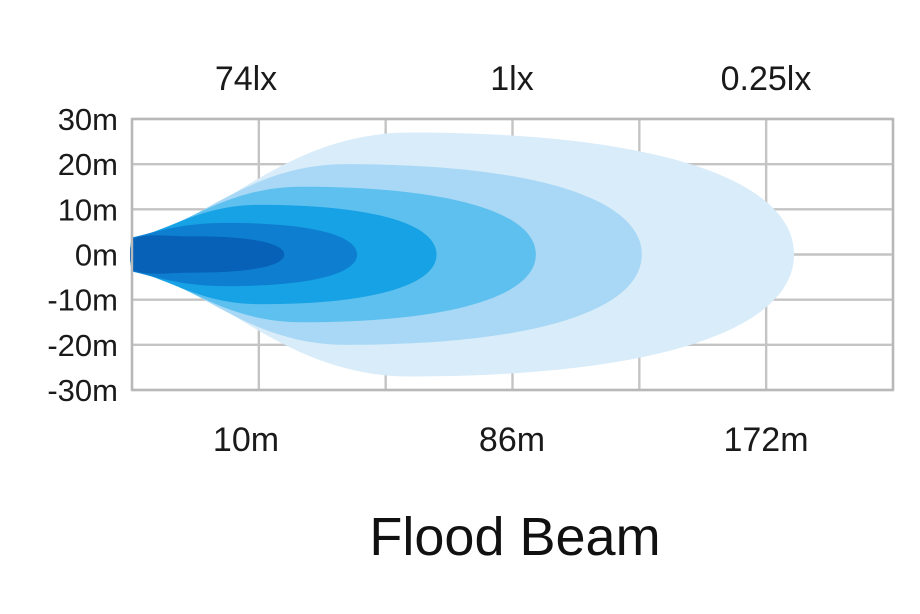  What do you see at coordinates (82, 345) in the screenshot?
I see `y-tick-label: -20m` at bounding box center [82, 345].